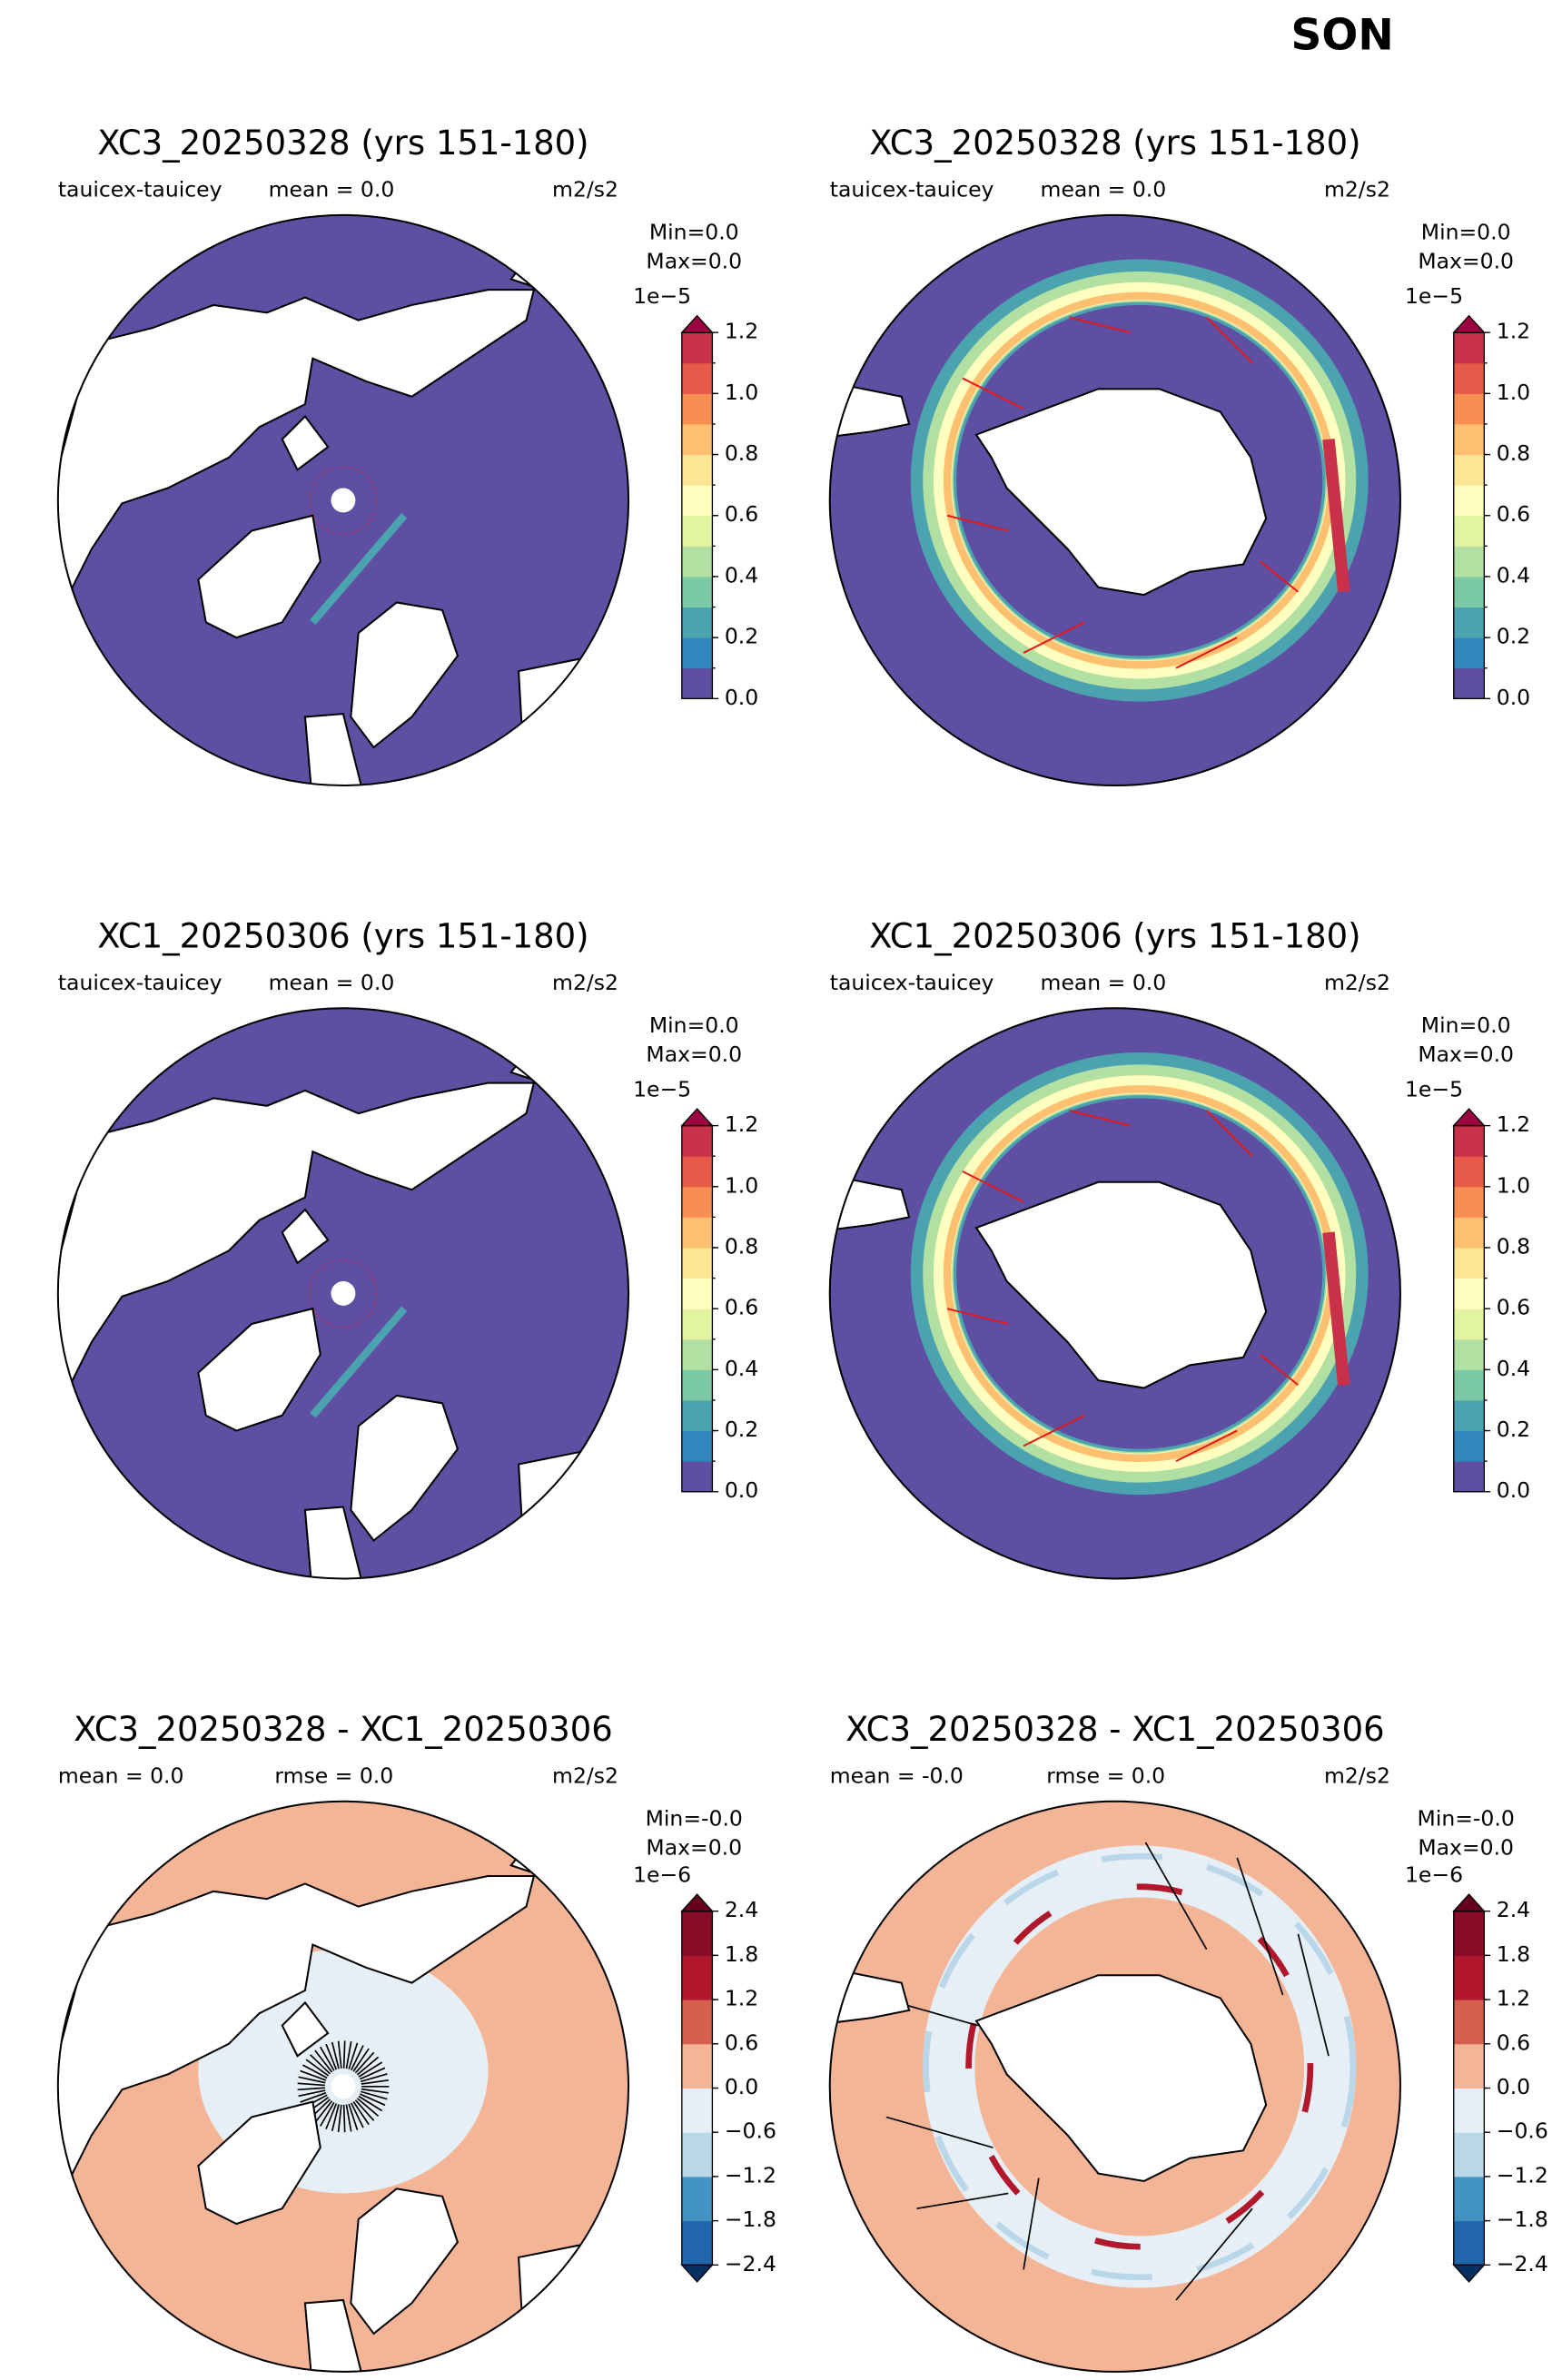 The height and width of the screenshot is (2380, 1562). What do you see at coordinates (750, 2175) in the screenshot?
I see `colorbar-tick-label: −1.2` at bounding box center [750, 2175].